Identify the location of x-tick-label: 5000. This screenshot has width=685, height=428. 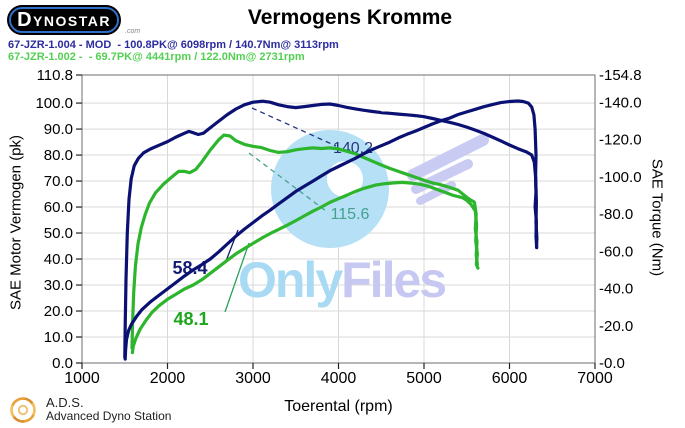
(424, 378).